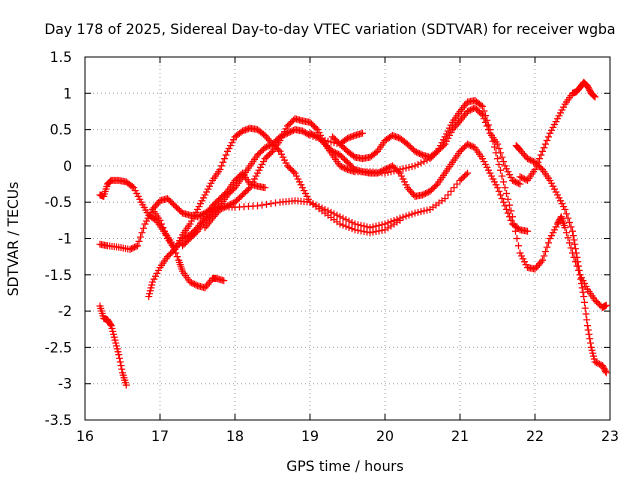 The width and height of the screenshot is (640, 480). I want to click on series-s8, so click(418, 182).